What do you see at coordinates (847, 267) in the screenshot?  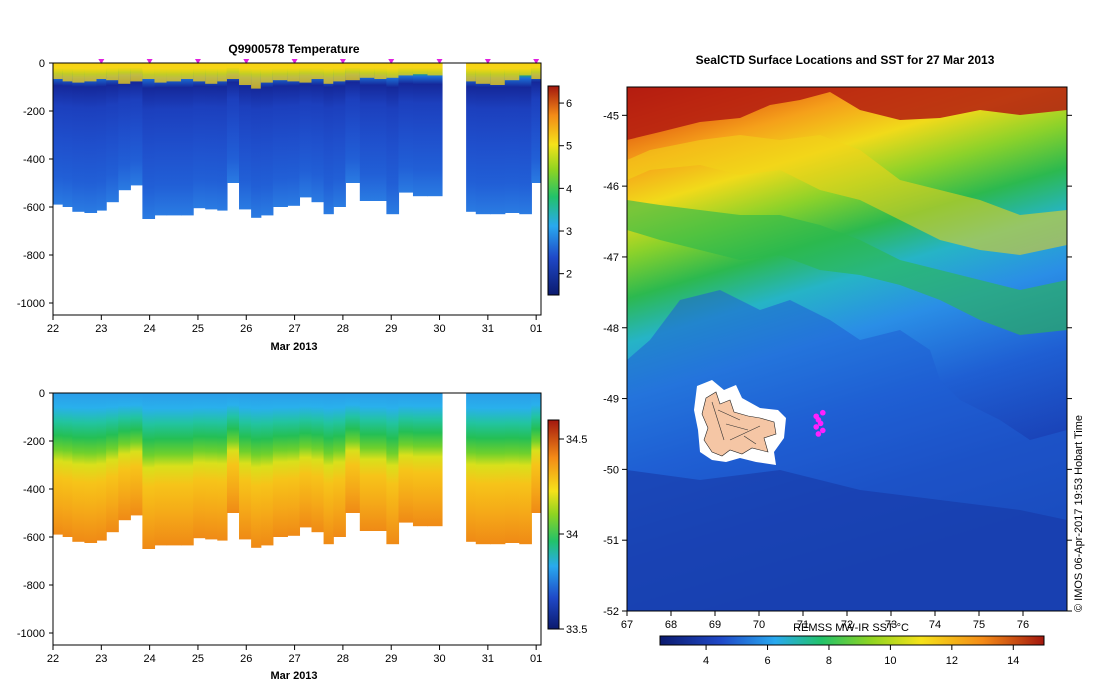 I see `sst-green-band` at bounding box center [847, 267].